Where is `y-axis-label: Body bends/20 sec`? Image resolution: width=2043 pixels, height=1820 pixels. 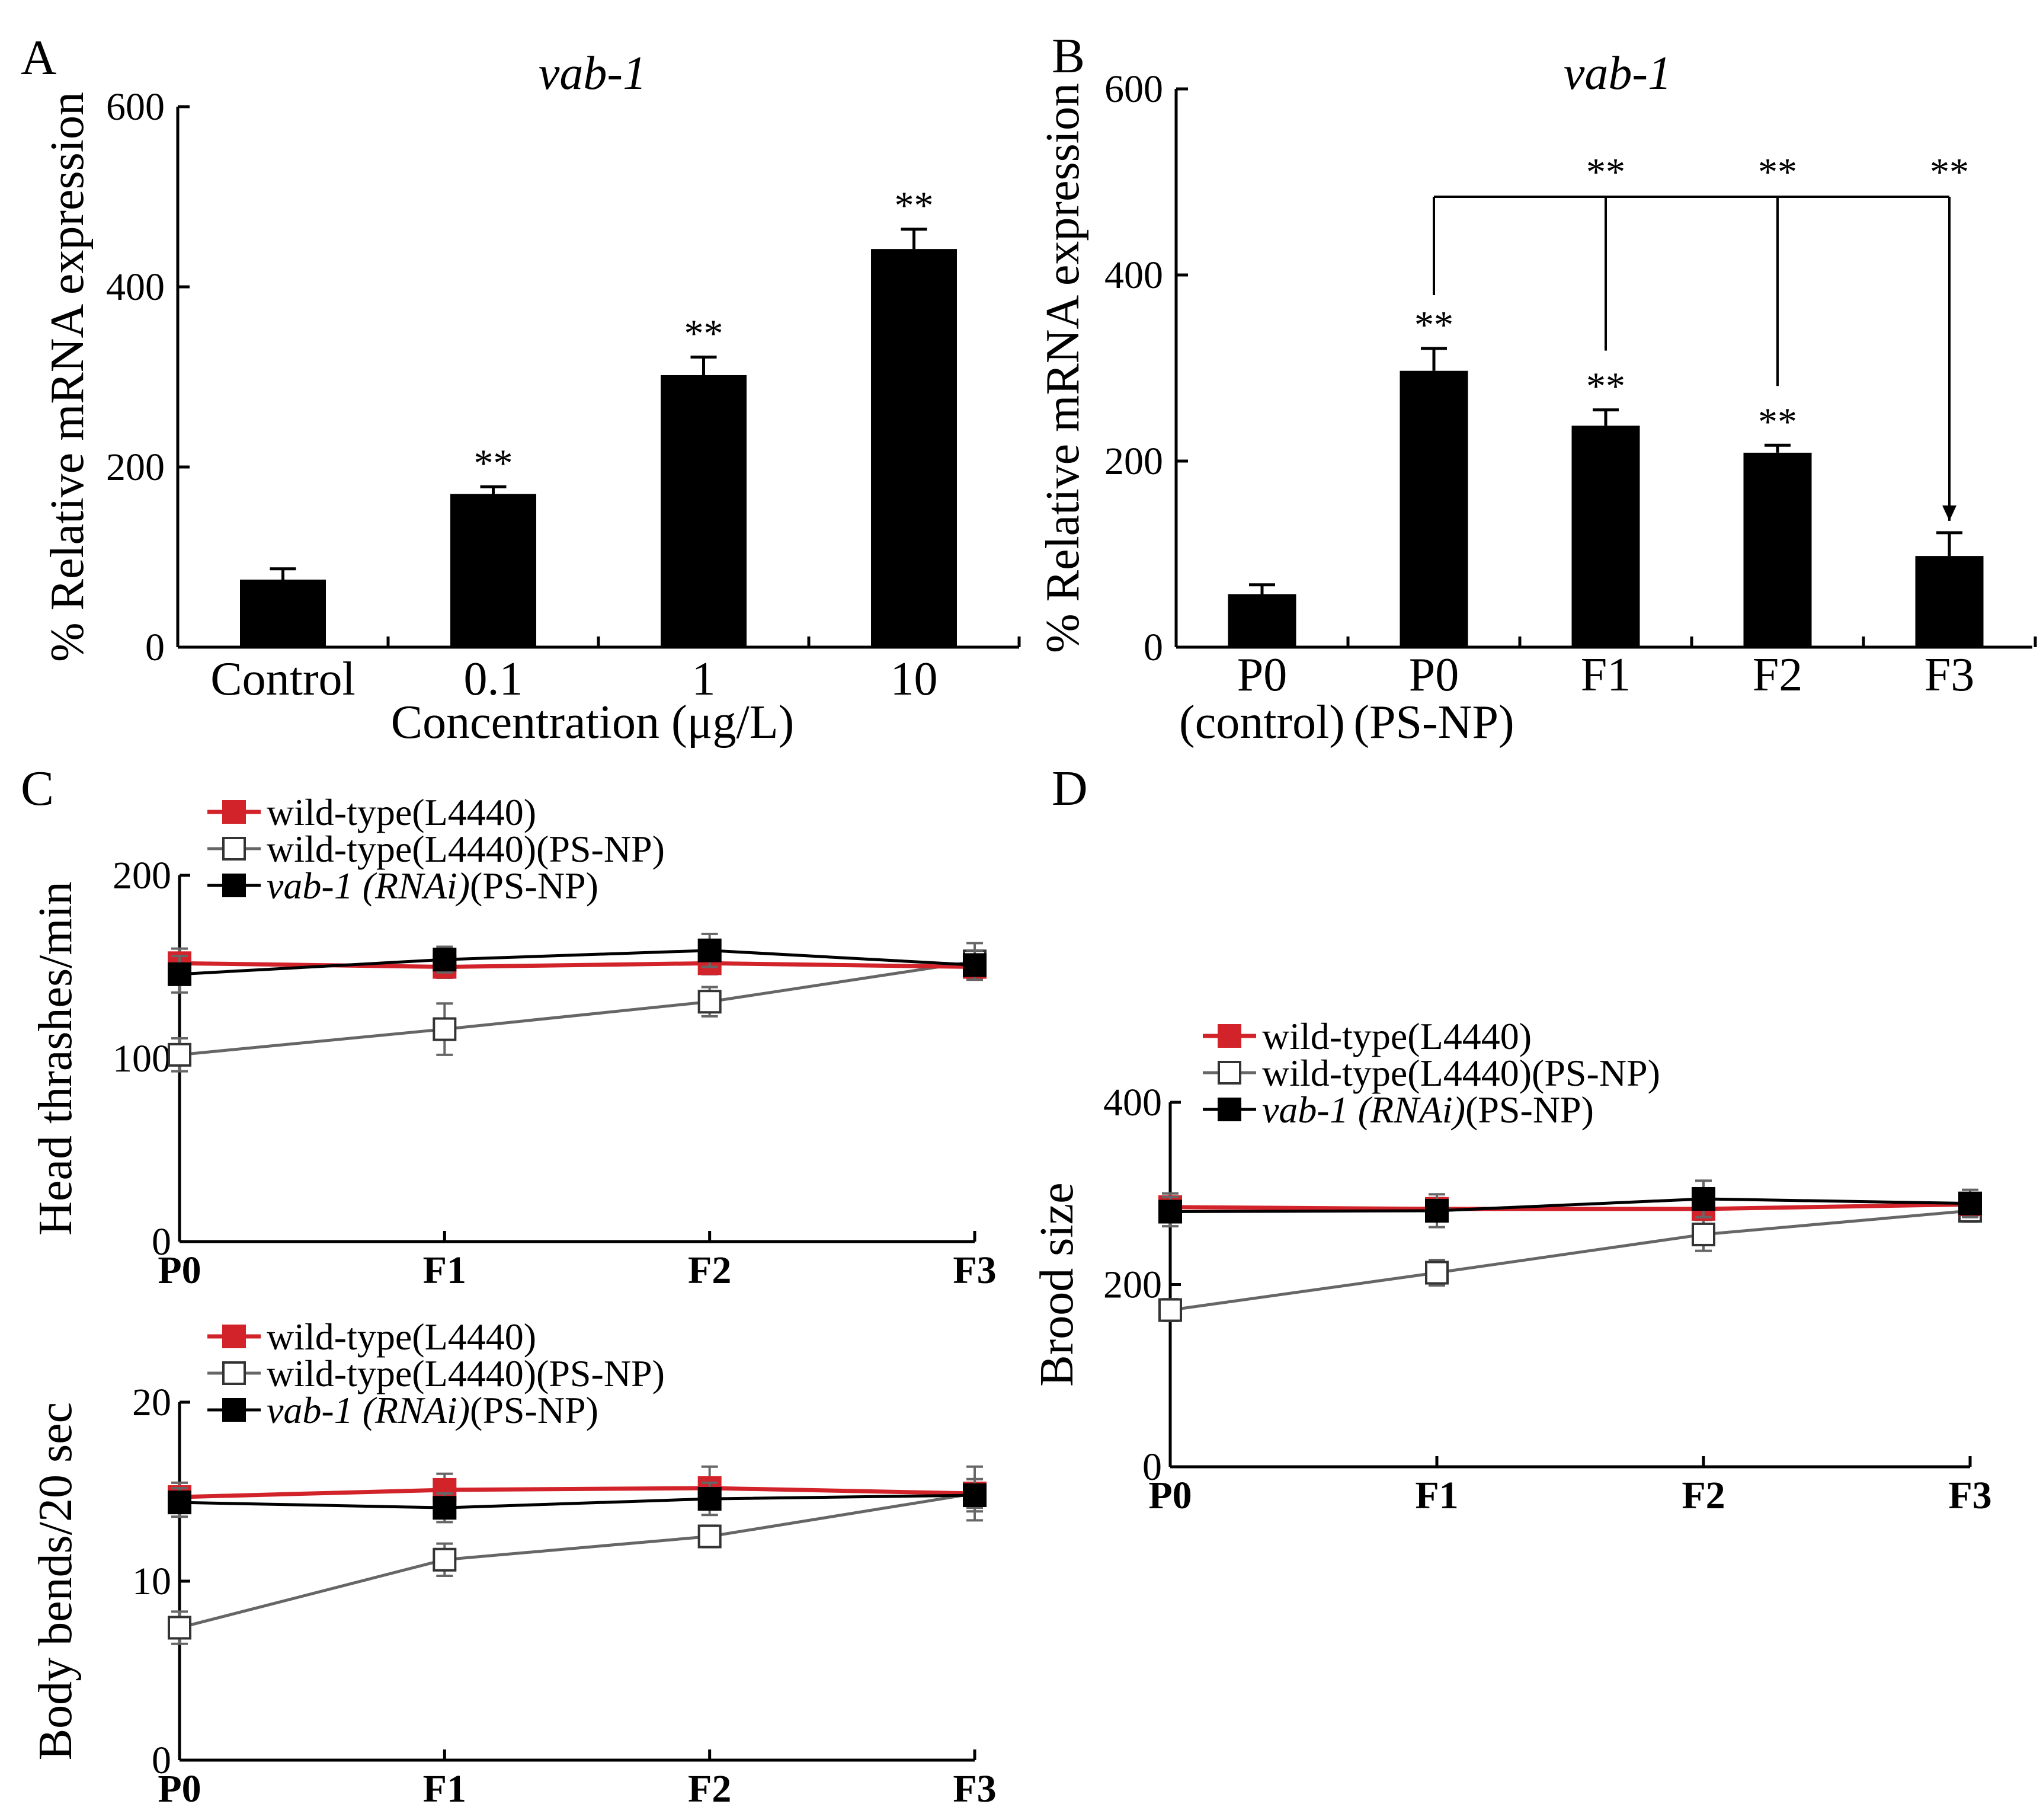 y-axis-label: Body bends/20 sec is located at coordinates (56, 1581).